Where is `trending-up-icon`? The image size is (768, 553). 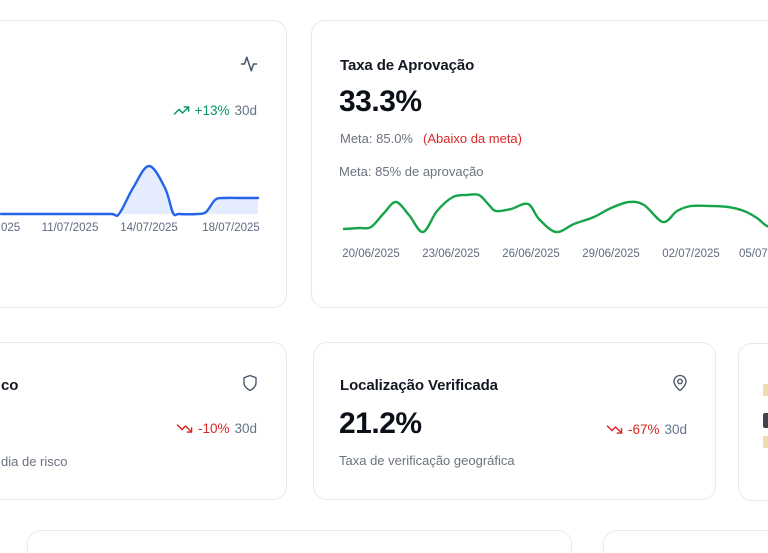 trending-up-icon is located at coordinates (181, 110).